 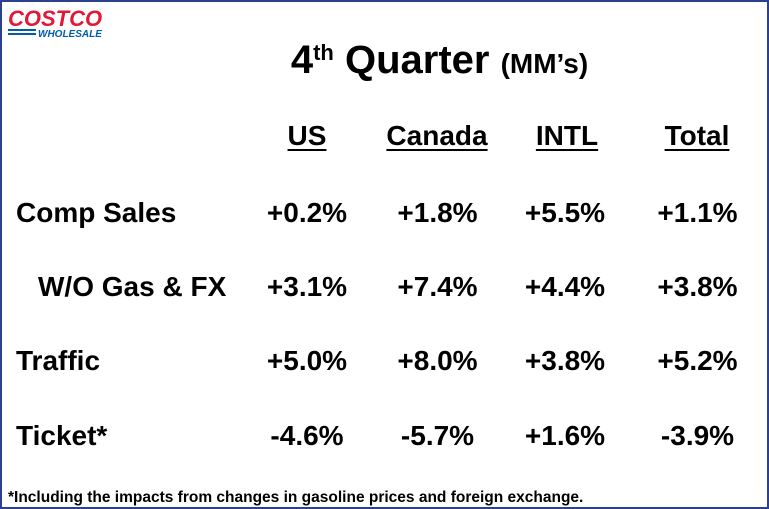 I want to click on table-cell: +5.0%, so click(x=307, y=360).